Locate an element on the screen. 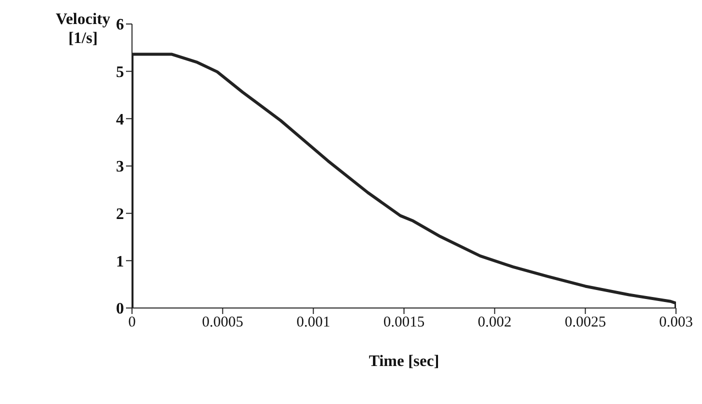 This screenshot has height=404, width=702. x-tick-label: 0.0005 is located at coordinates (223, 322).